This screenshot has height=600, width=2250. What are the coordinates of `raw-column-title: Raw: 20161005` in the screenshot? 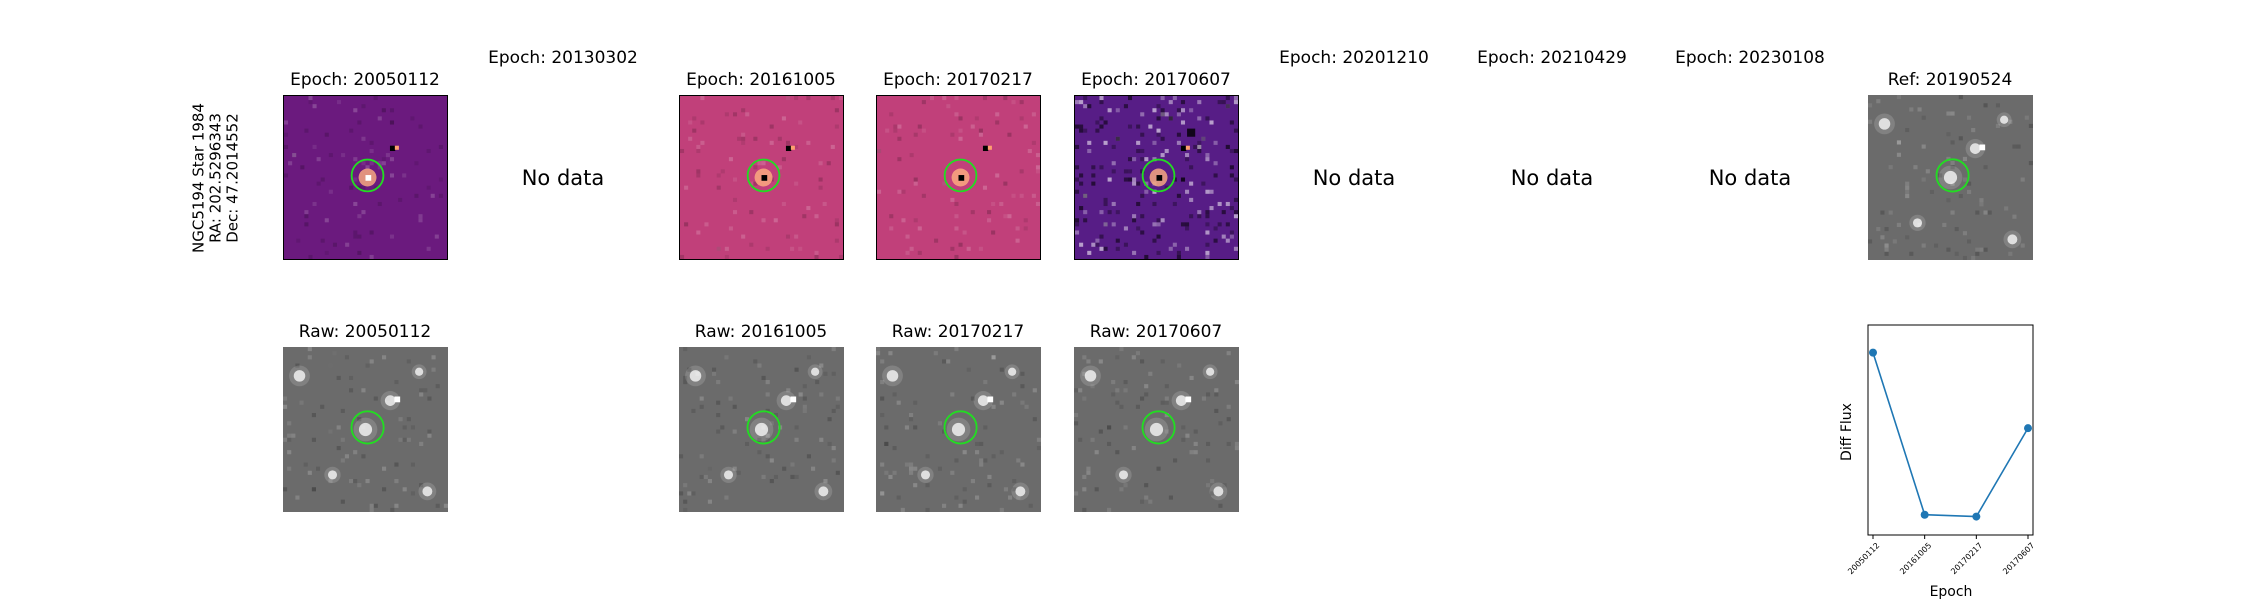 It's located at (761, 332).